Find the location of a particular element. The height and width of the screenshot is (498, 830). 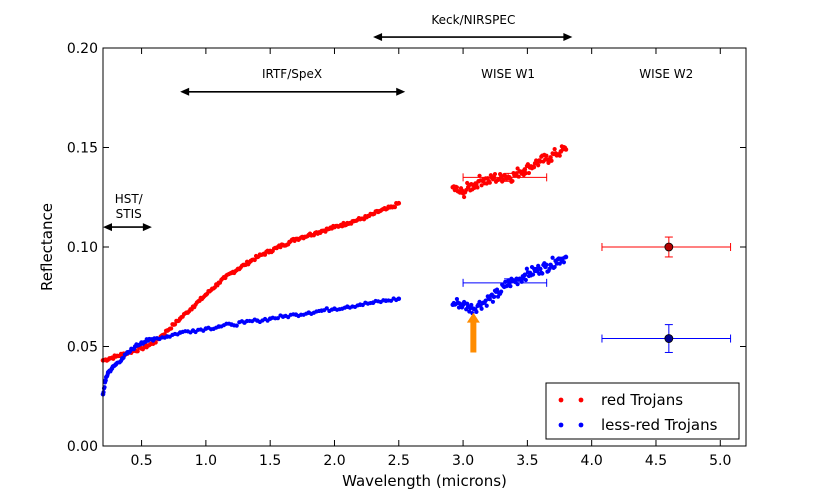

x-tick-label: 3.5 is located at coordinates (527, 461).